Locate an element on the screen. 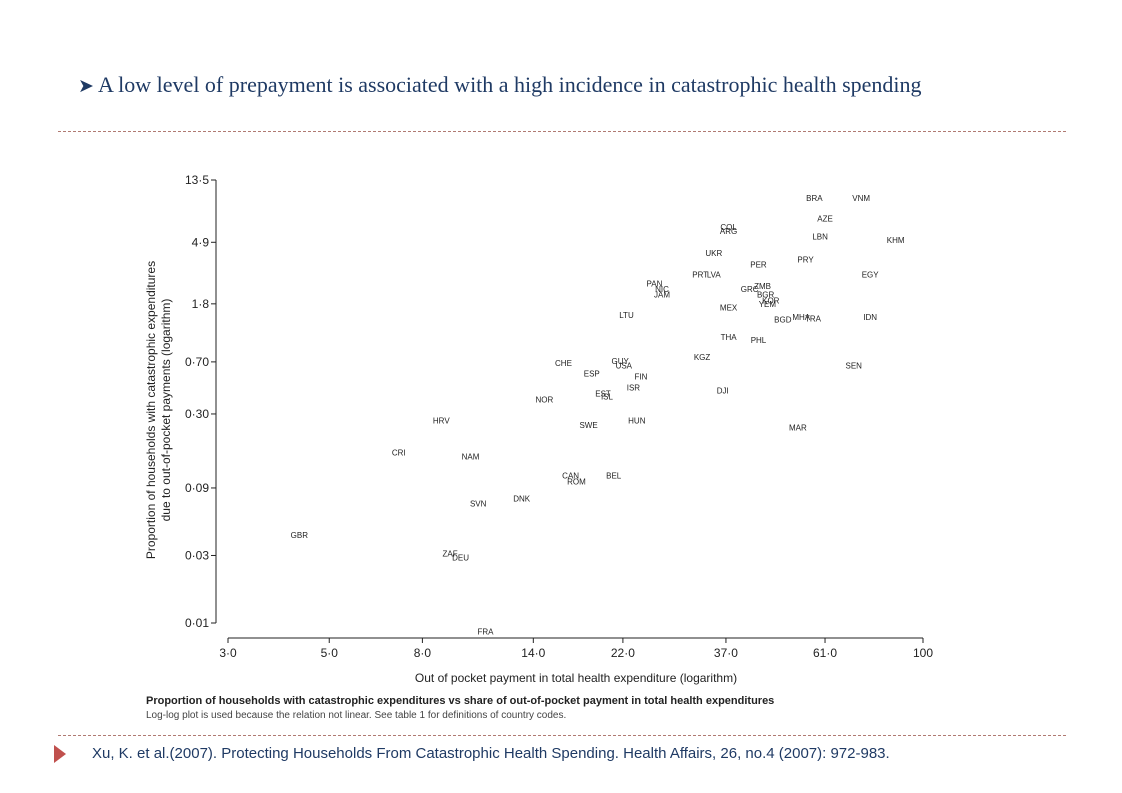  data-point-label: EGY is located at coordinates (871, 275).